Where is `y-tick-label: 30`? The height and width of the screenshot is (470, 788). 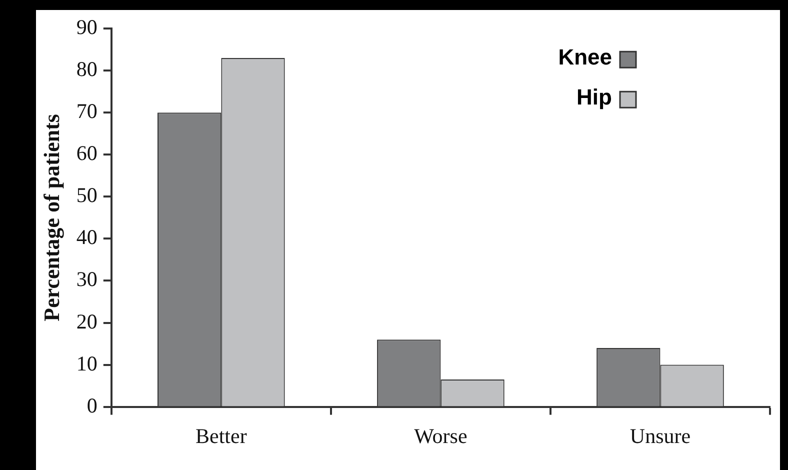
y-tick-label: 30 is located at coordinates (87, 279).